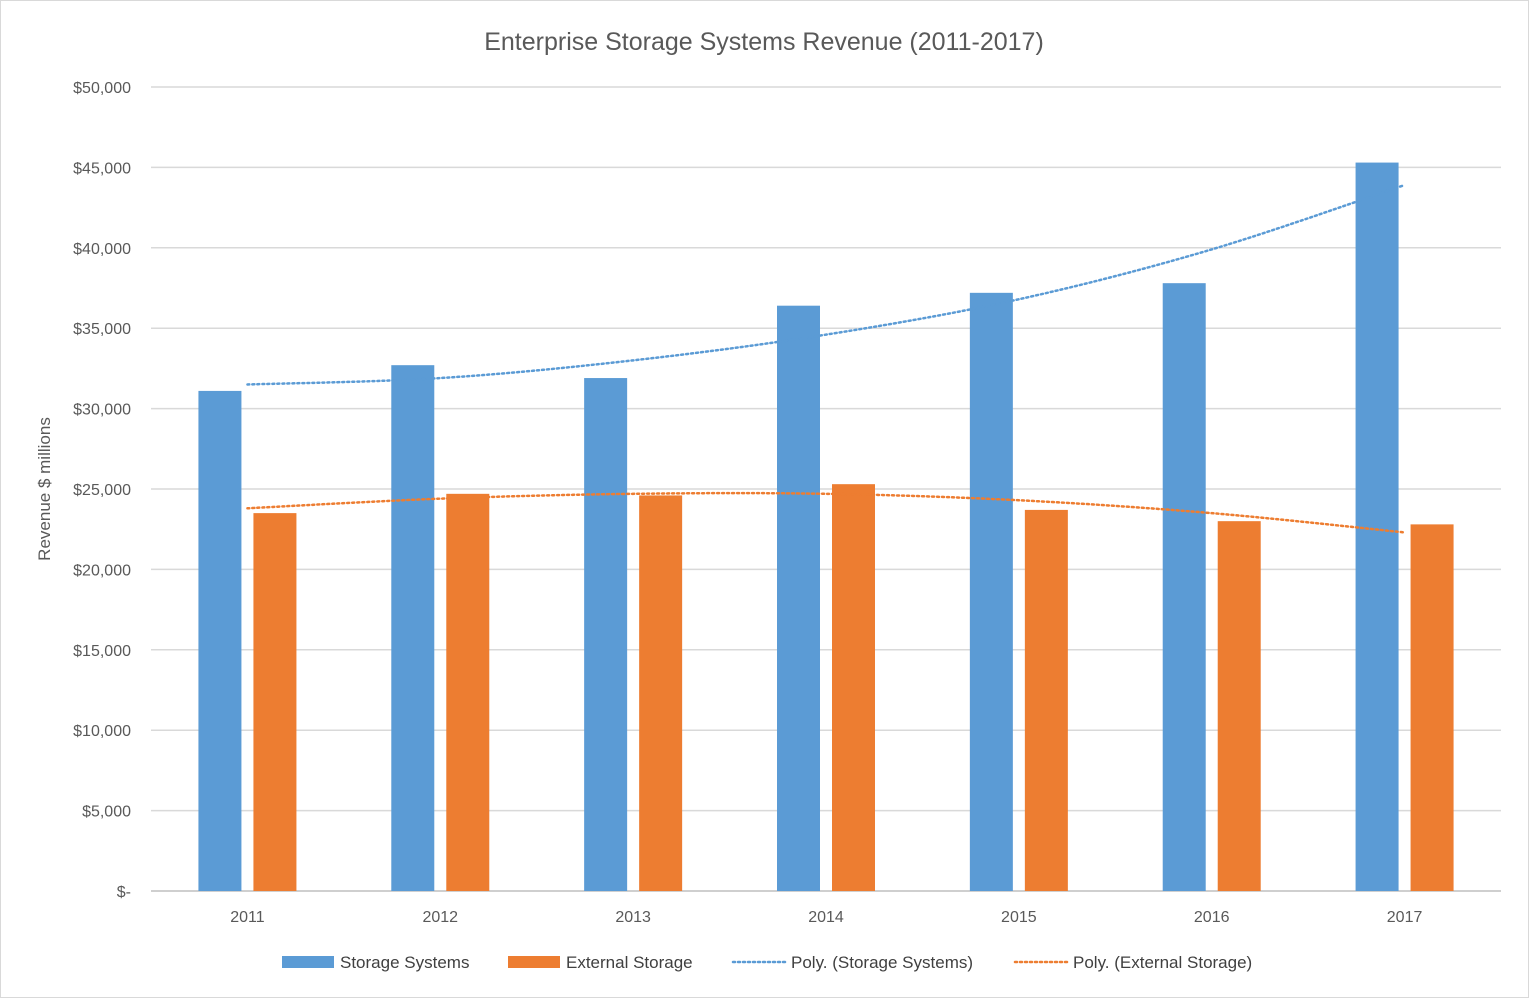  I want to click on y-tick-label: $50,000, so click(102, 88).